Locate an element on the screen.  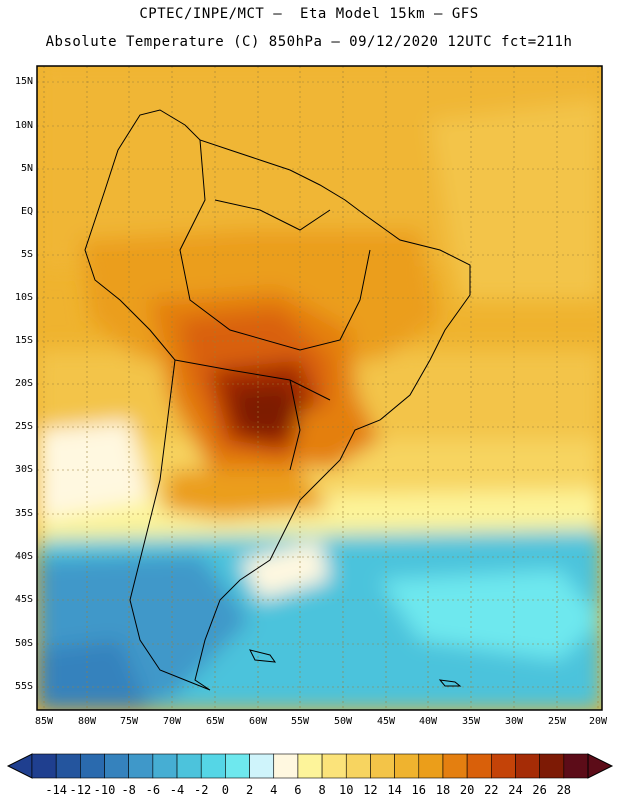
colorbar-tick-label: 22 is located at coordinates (491, 790).